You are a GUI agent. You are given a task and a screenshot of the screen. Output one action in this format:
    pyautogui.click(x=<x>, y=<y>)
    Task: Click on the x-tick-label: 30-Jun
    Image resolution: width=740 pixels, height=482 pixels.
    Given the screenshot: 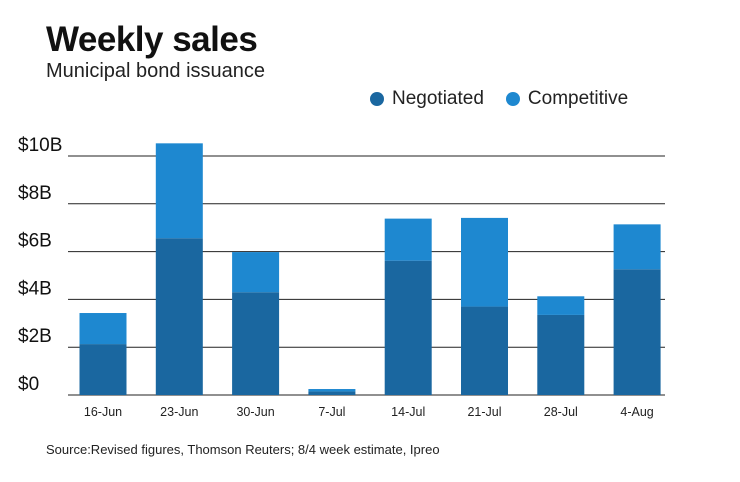 What is the action you would take?
    pyautogui.click(x=255, y=412)
    